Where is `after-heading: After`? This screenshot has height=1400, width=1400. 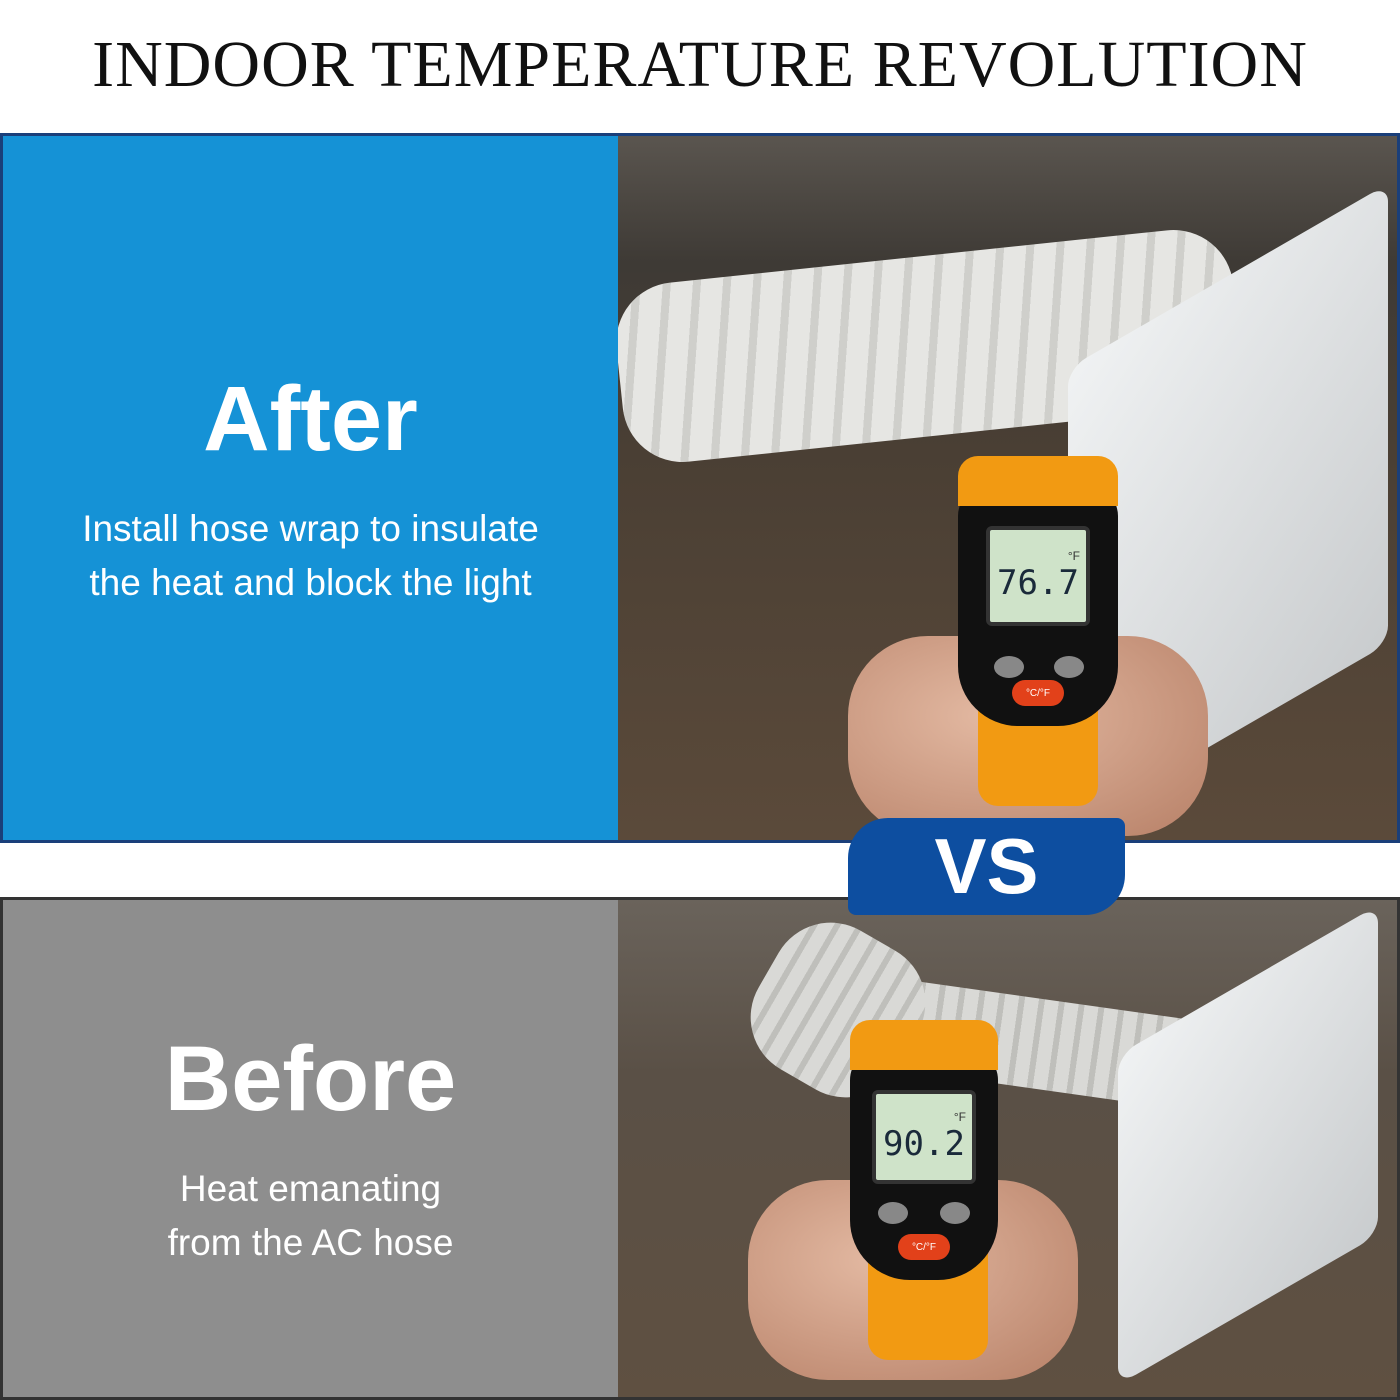 after-heading: After is located at coordinates (310, 418).